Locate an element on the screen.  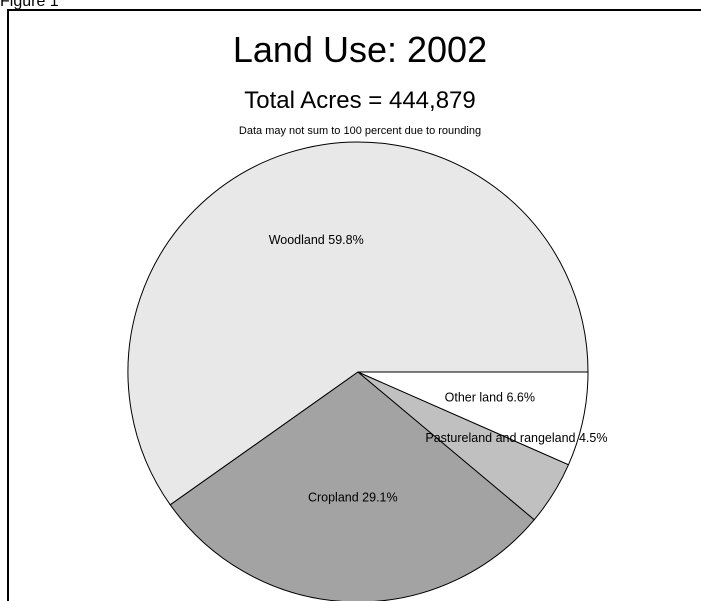
pie-label-woodland: Woodland 59.8% is located at coordinates (316, 240).